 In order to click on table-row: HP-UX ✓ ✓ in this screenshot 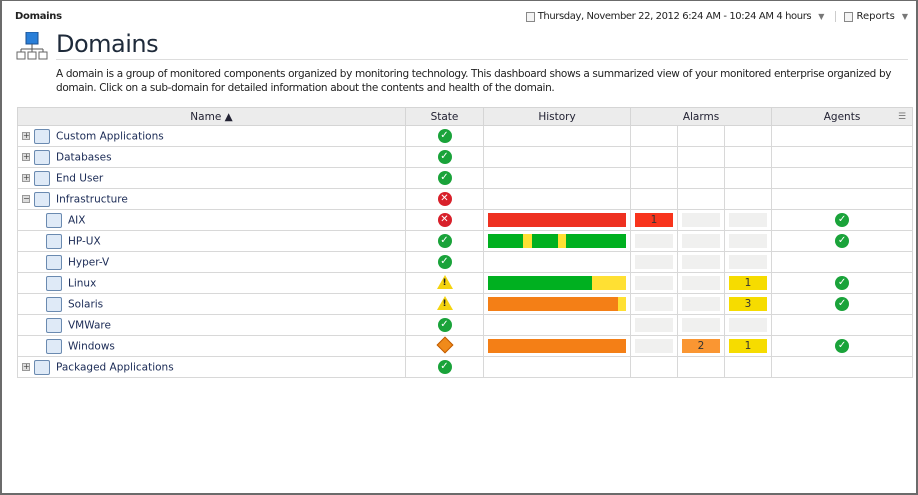, I will do `click(465, 241)`.